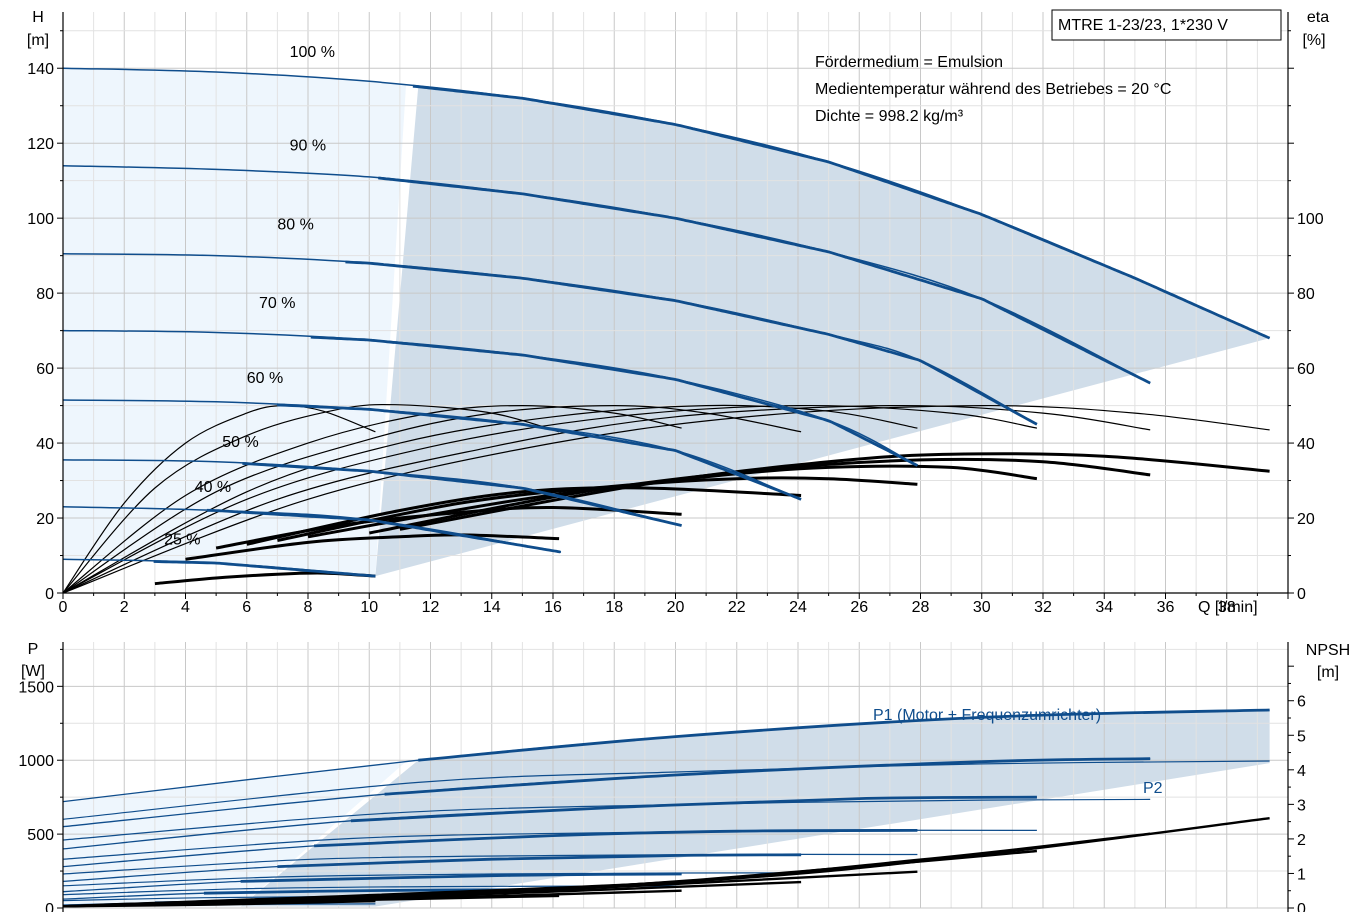  I want to click on ylabel-left-h: H, so click(38, 17).